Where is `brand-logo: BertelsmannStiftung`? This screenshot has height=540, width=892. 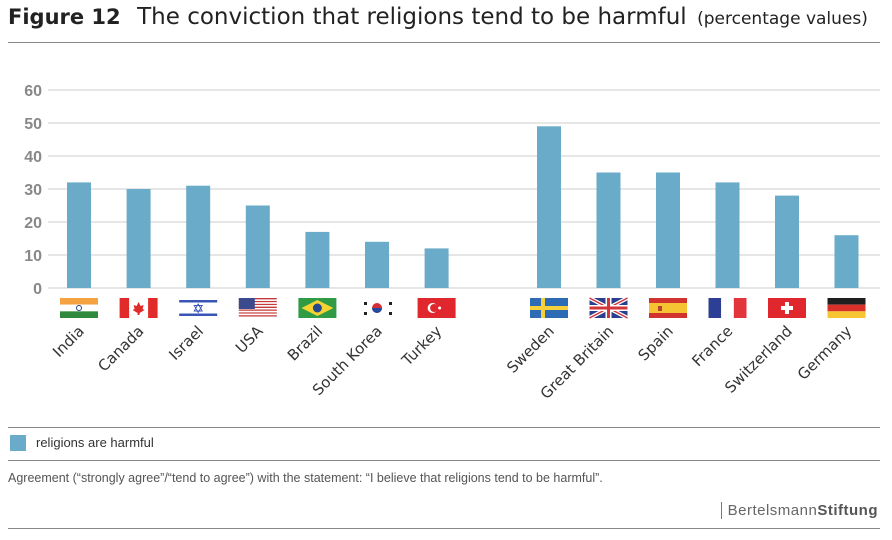 brand-logo: BertelsmannStiftung is located at coordinates (799, 510).